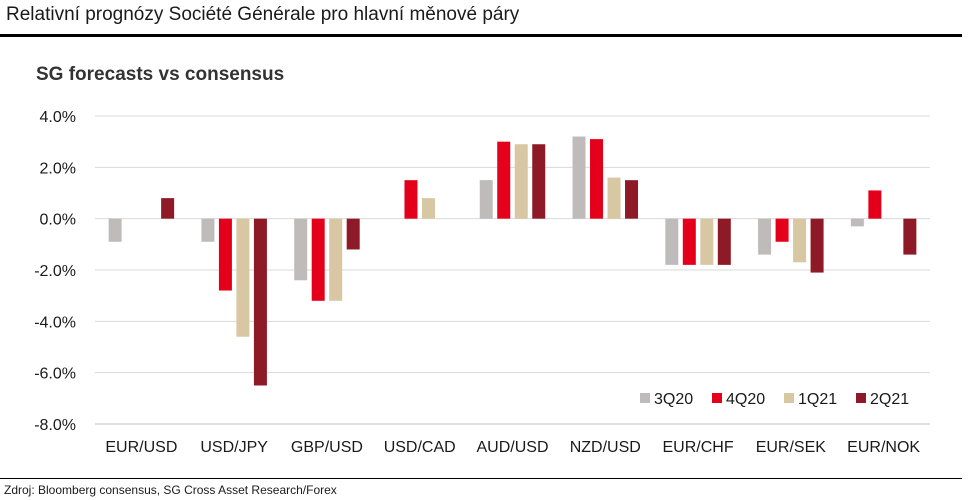 Image resolution: width=974 pixels, height=500 pixels. What do you see at coordinates (883, 447) in the screenshot?
I see `x-tick-label: EUR/NOK` at bounding box center [883, 447].